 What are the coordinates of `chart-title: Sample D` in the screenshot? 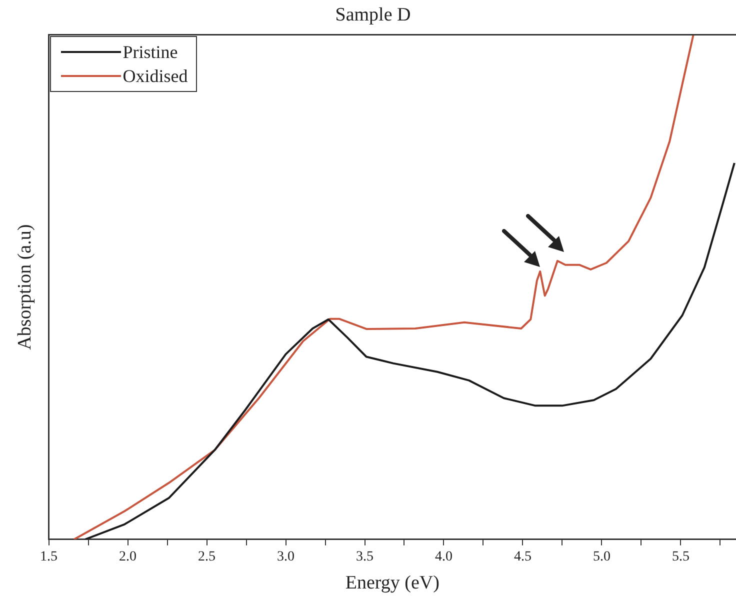 It's located at (373, 15).